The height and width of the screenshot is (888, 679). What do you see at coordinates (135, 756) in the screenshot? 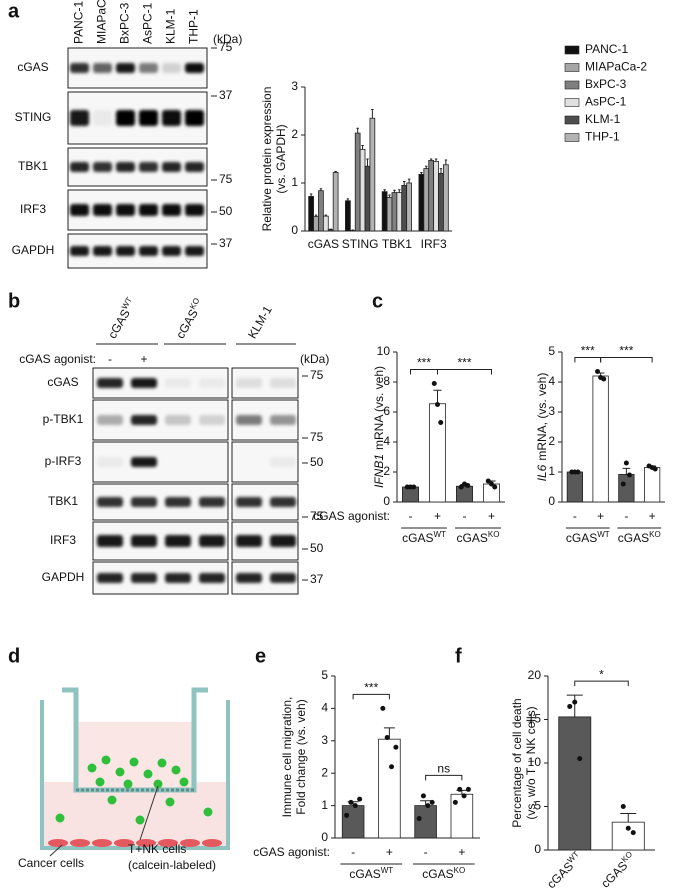
I see `insert-medium` at bounding box center [135, 756].